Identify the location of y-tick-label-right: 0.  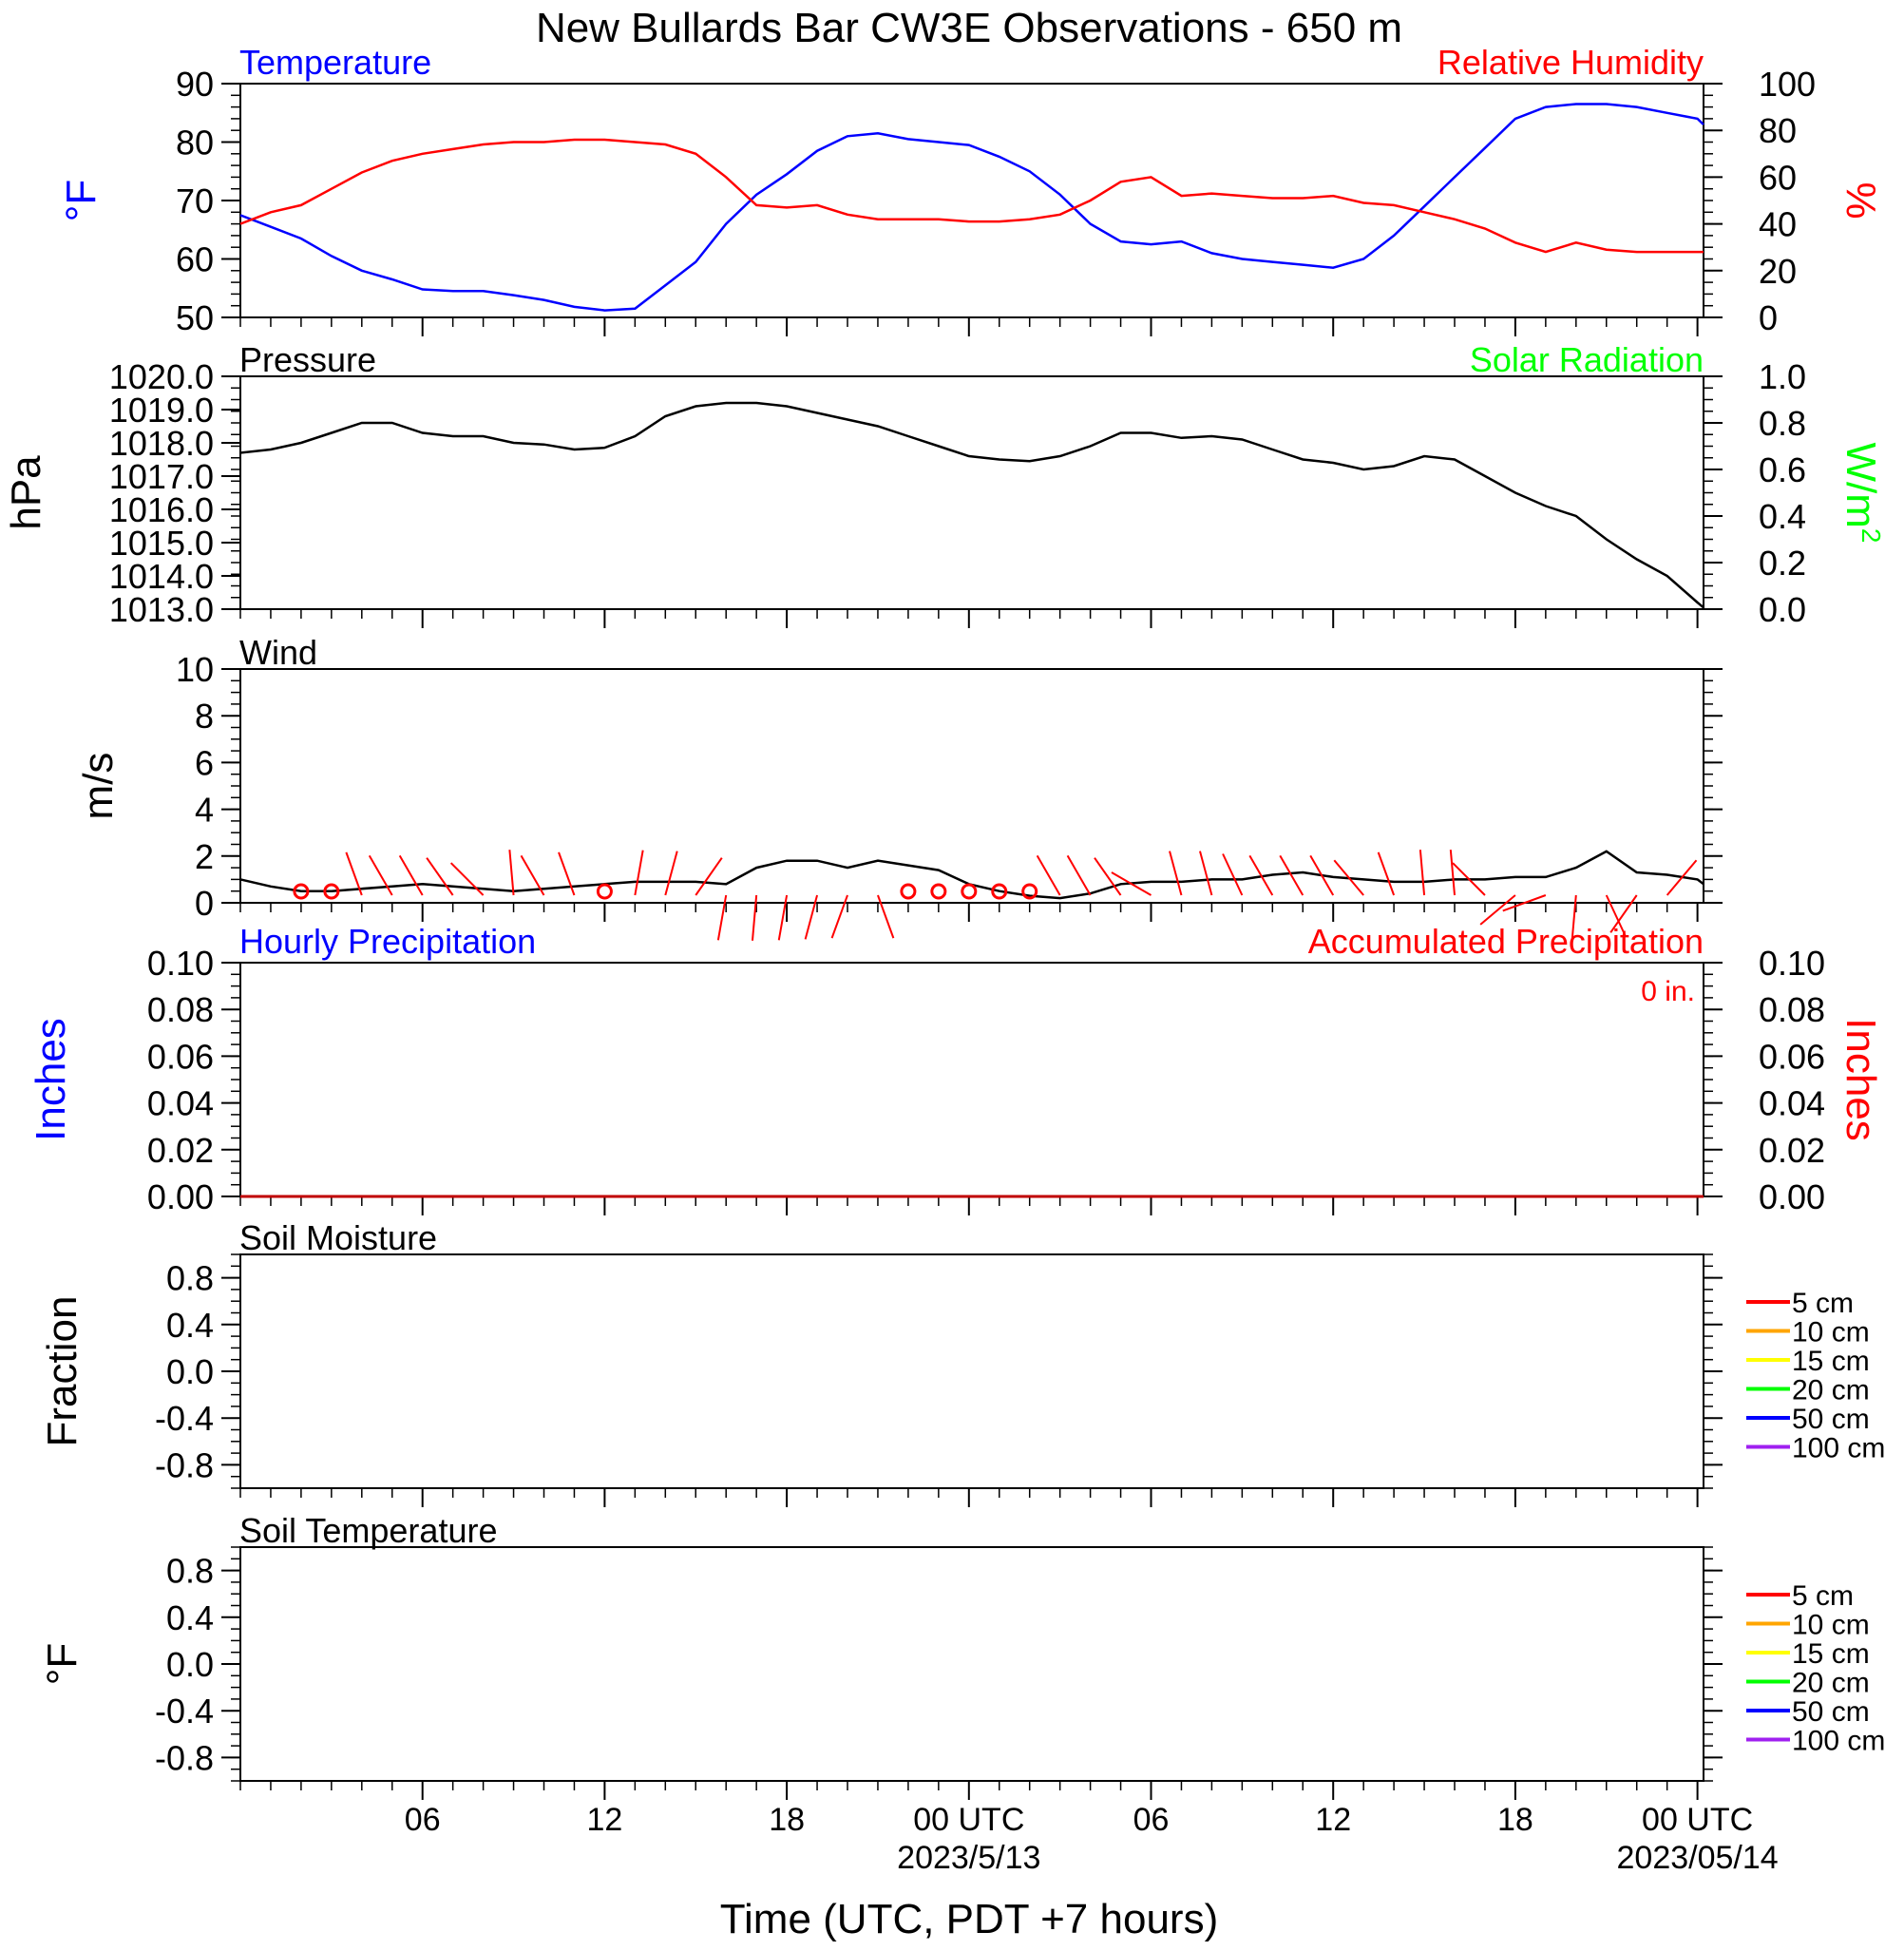
(1768, 317).